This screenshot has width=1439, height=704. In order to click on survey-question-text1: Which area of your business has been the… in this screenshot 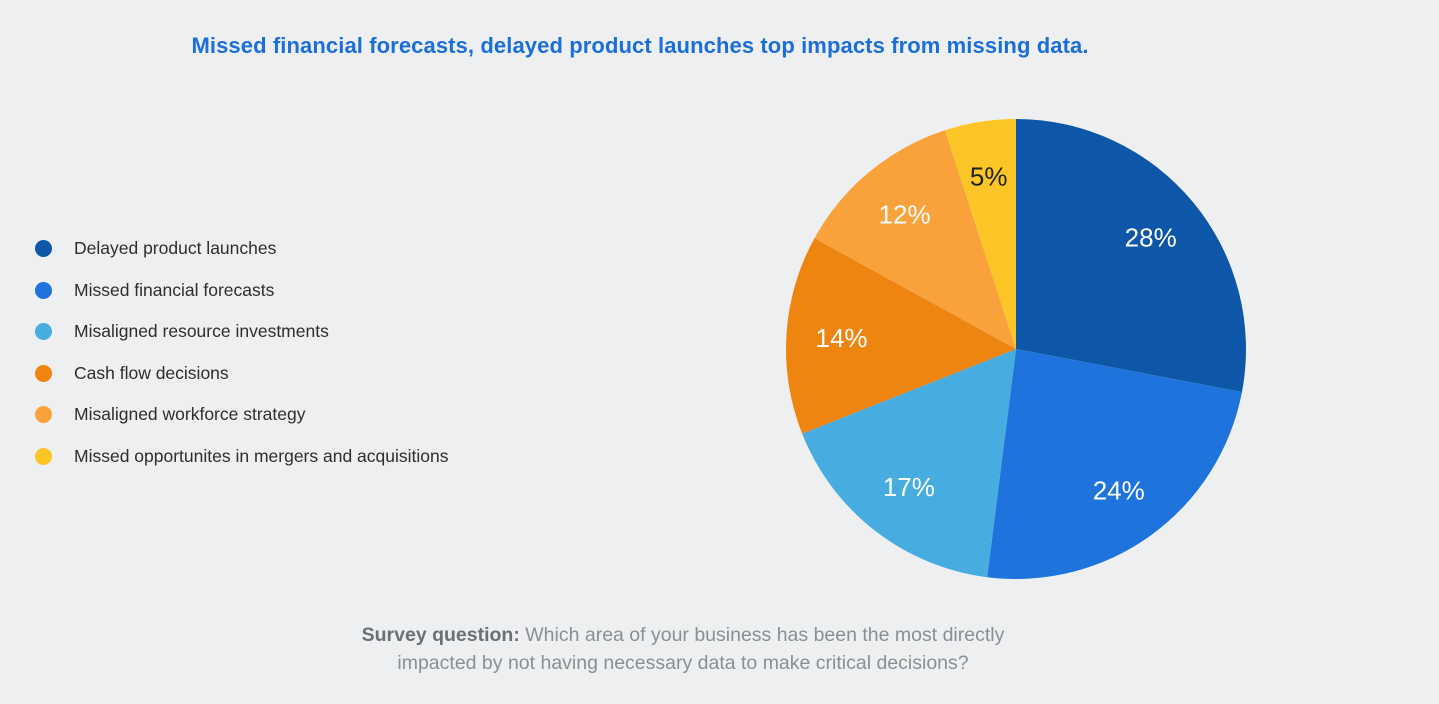, I will do `click(762, 635)`.